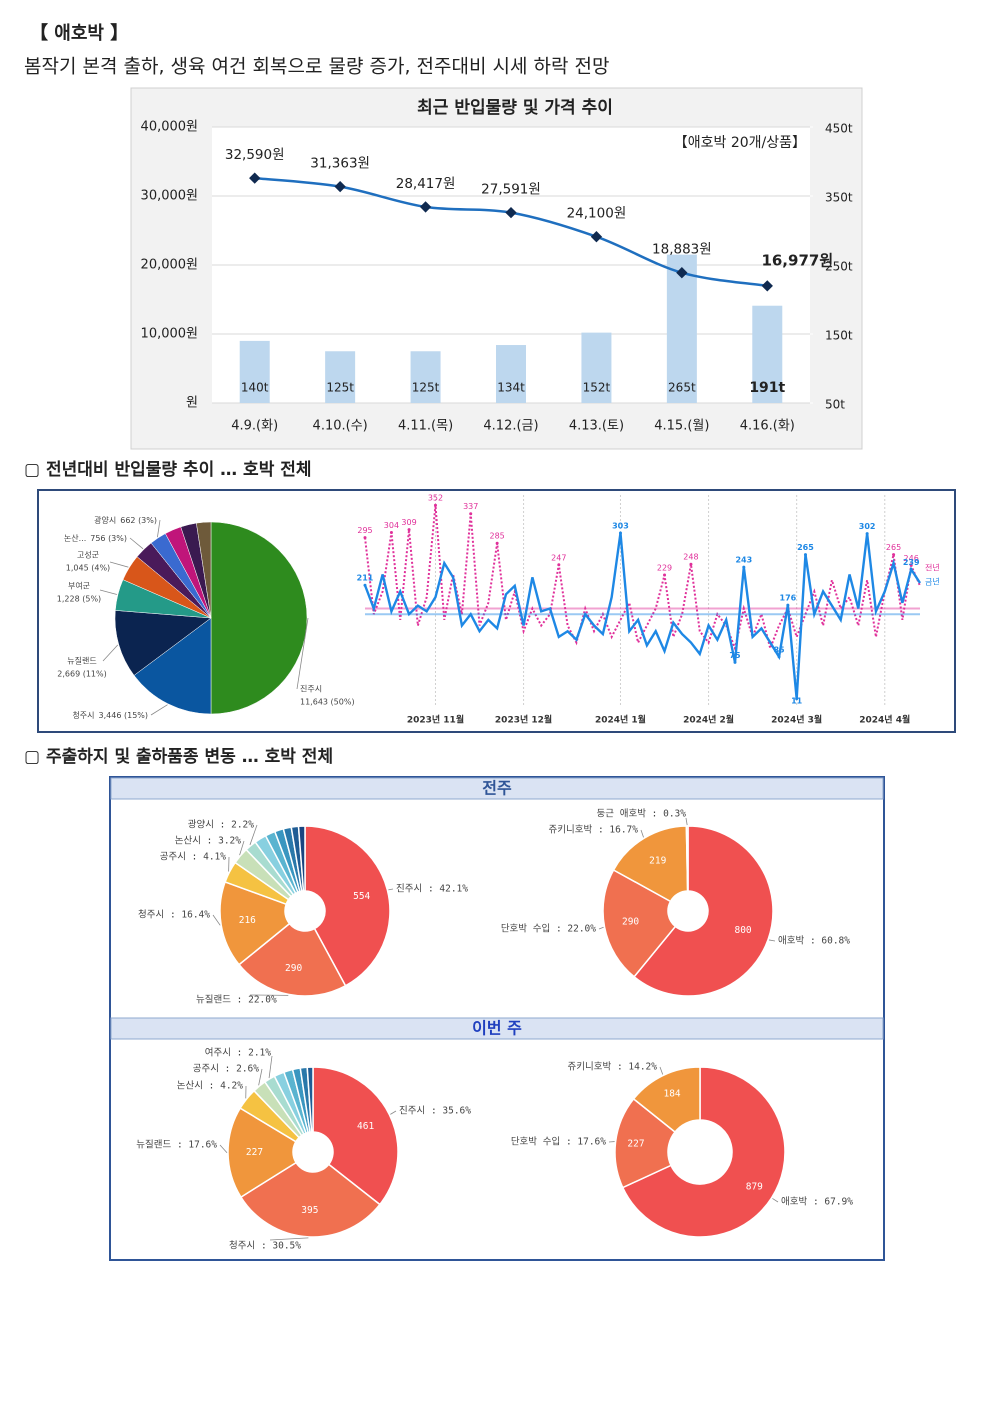  Describe the element at coordinates (425, 426) in the screenshot. I see `x-tick-label: 4.11.(목)` at that location.